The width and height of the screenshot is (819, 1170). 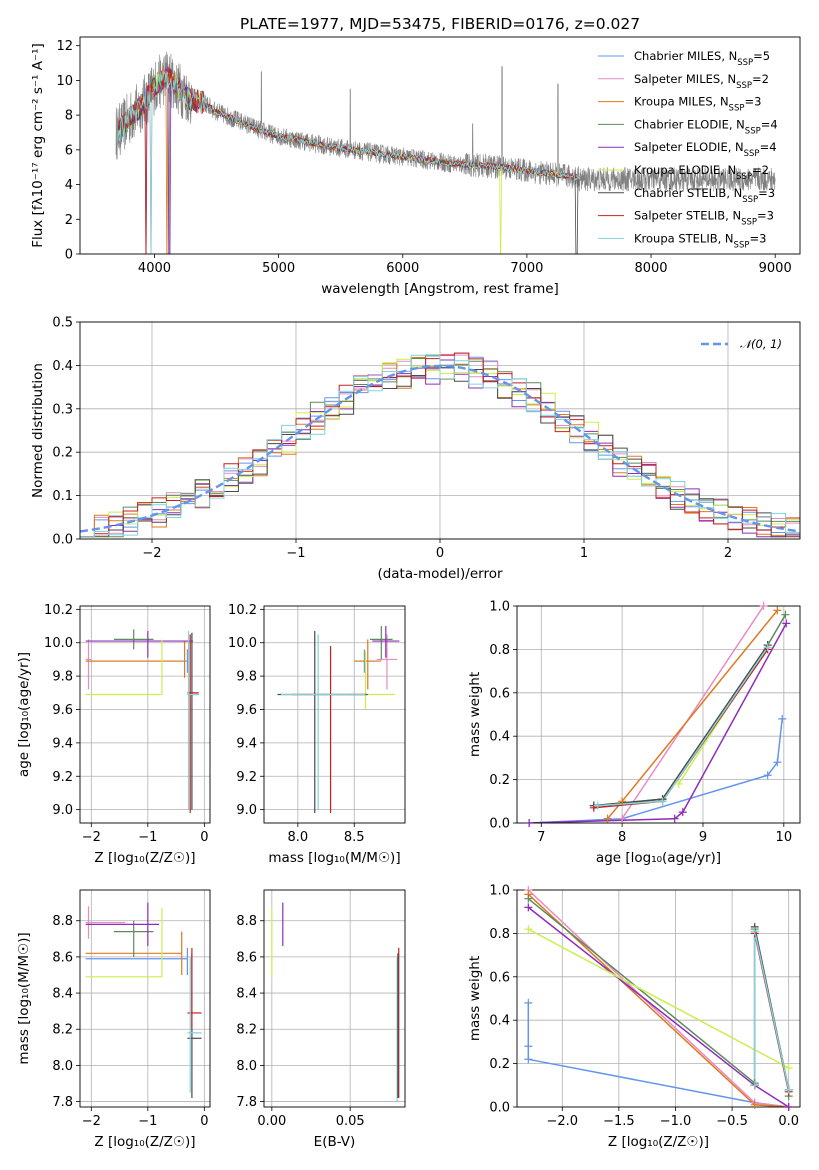 What do you see at coordinates (701, 172) in the screenshot?
I see `legend-entry: Kroupa ELODIE, NSSP=2` at bounding box center [701, 172].